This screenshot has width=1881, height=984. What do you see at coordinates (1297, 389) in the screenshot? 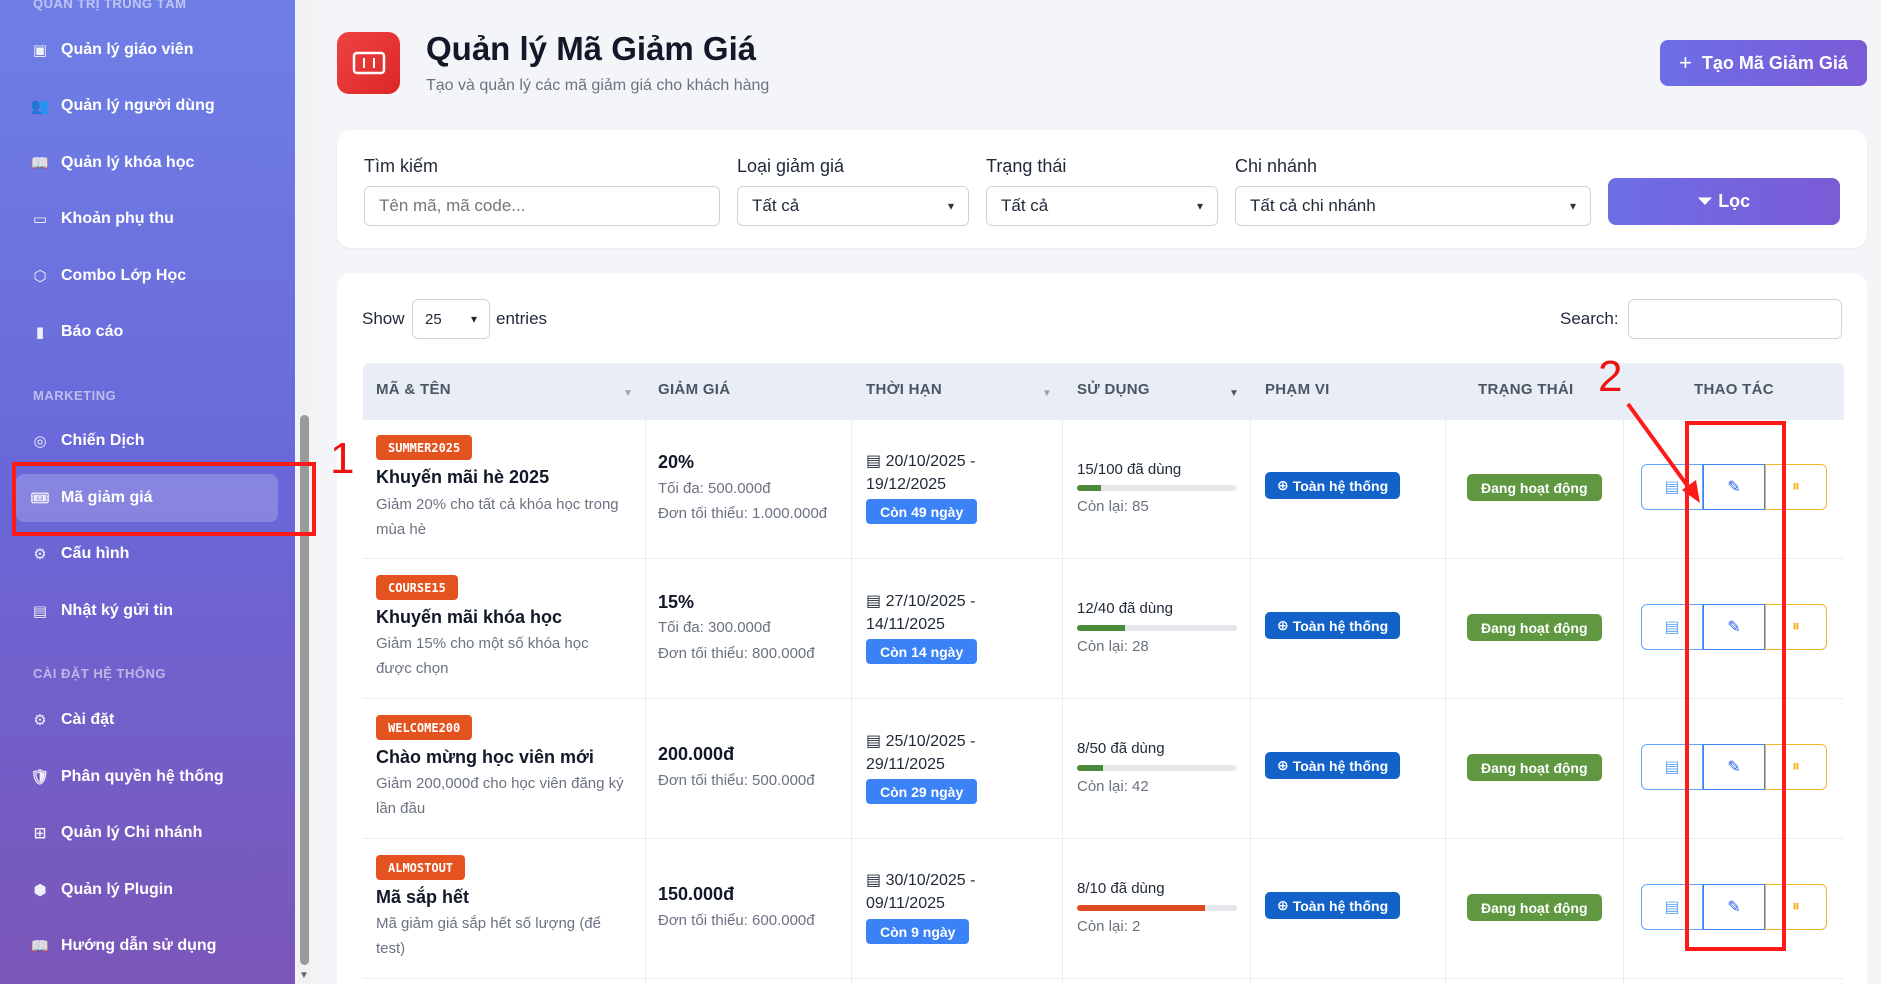
I see `col-header-scope: PHẠM VI` at bounding box center [1297, 389].